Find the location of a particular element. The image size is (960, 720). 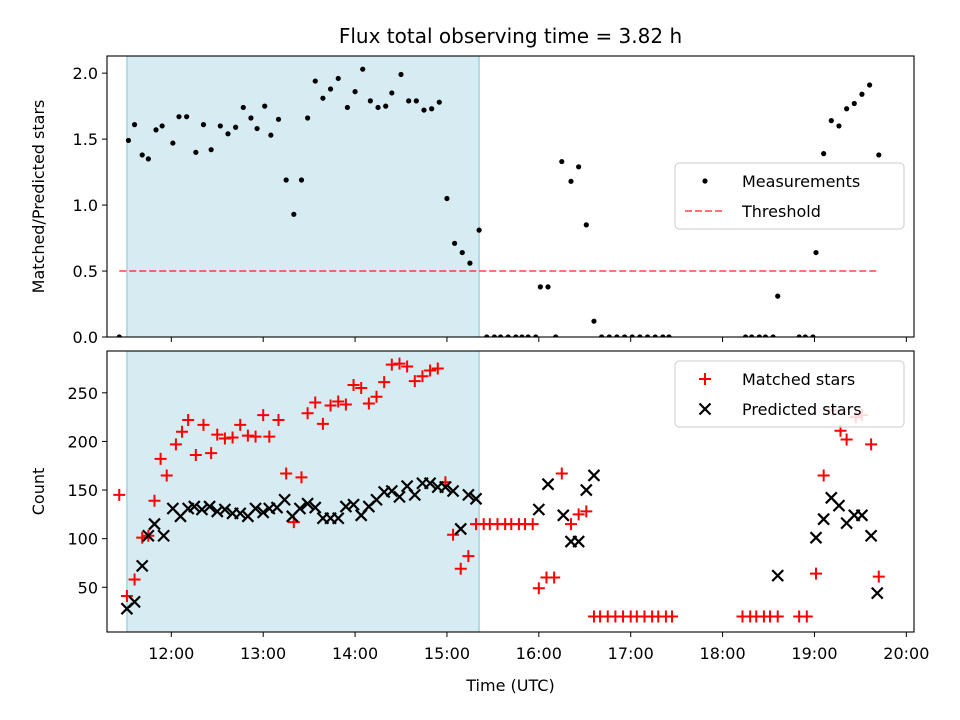

y-tick: 50 is located at coordinates (92, 587).